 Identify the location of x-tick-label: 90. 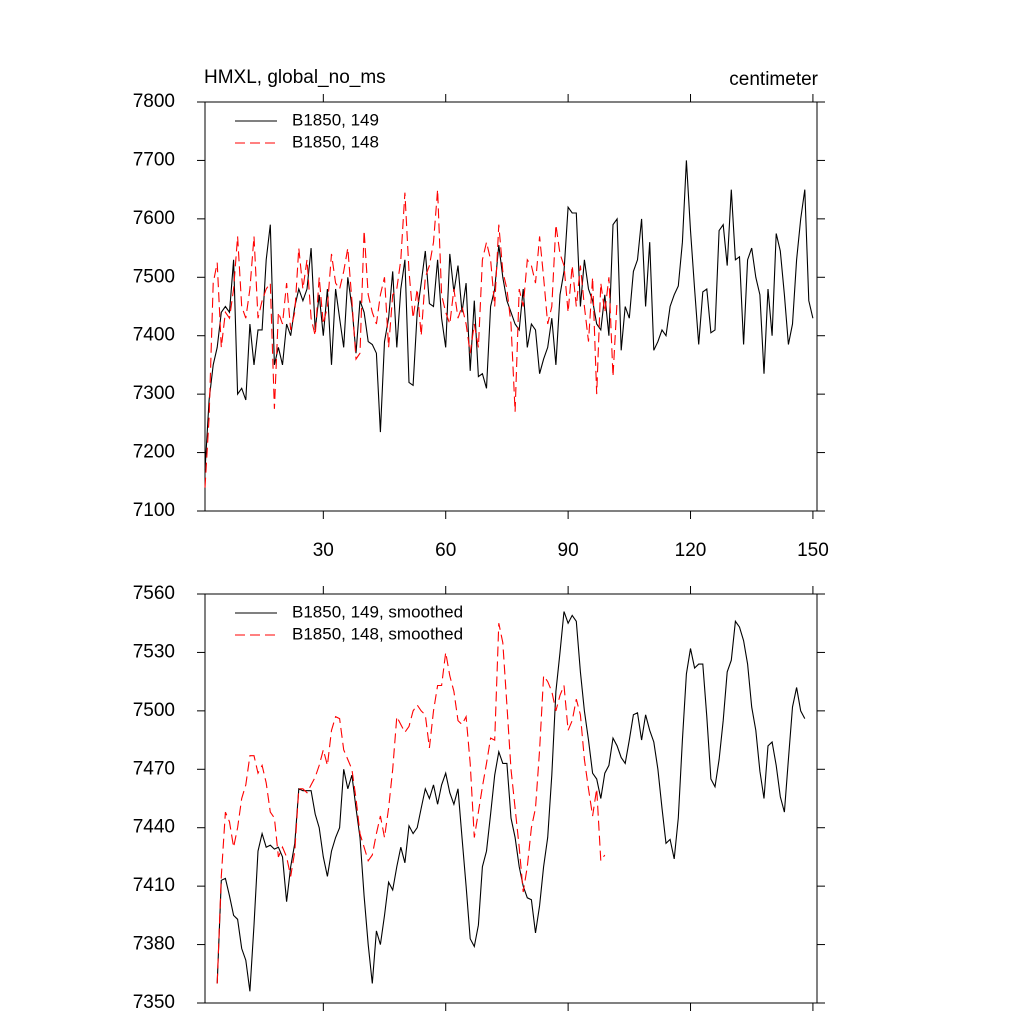
(568, 550).